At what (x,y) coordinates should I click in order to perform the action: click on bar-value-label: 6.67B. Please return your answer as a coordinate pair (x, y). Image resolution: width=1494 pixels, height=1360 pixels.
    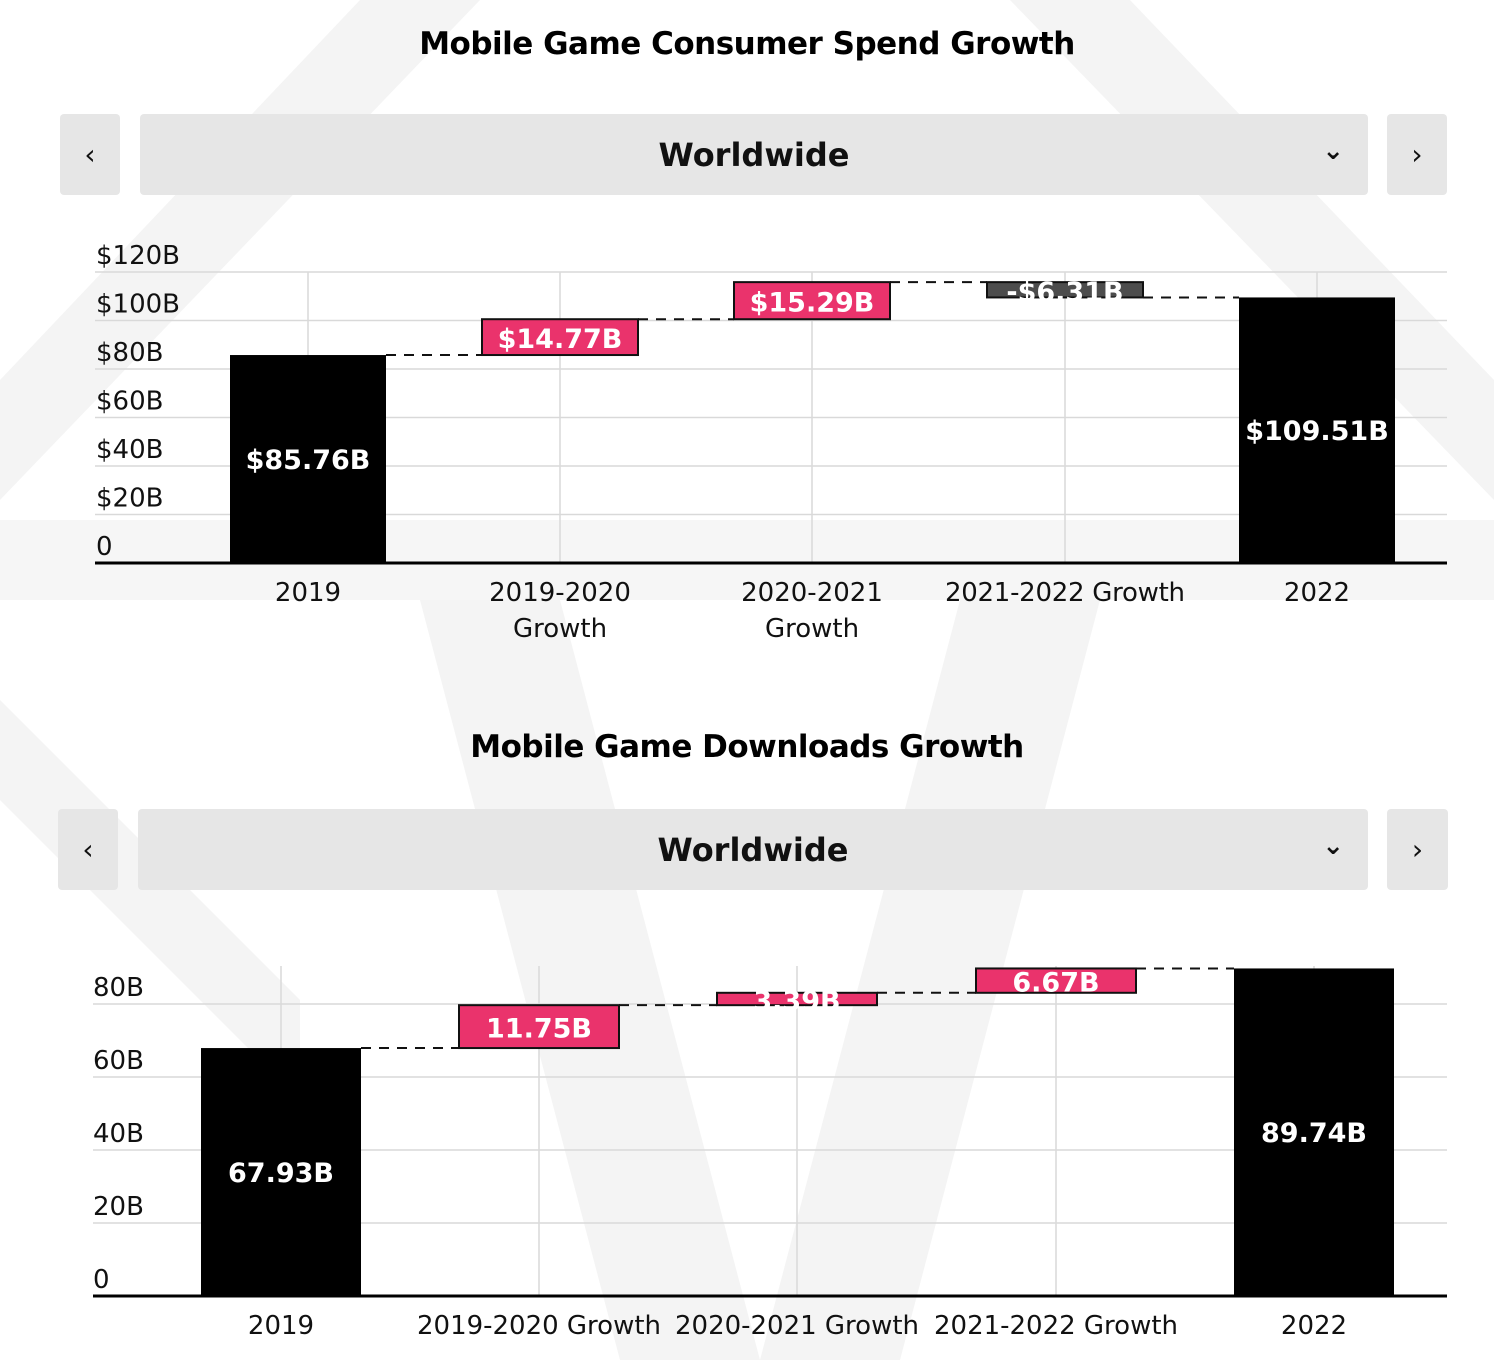
    Looking at the image, I should click on (1055, 983).